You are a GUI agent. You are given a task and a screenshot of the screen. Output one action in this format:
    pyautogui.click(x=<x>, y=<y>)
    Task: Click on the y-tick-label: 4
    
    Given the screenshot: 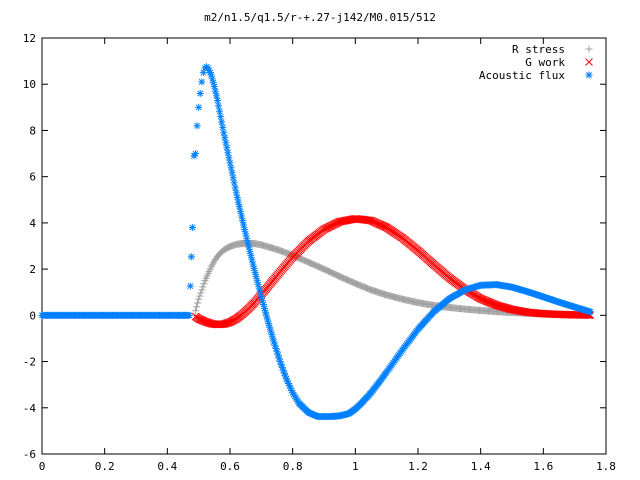 What is the action you would take?
    pyautogui.click(x=32, y=223)
    